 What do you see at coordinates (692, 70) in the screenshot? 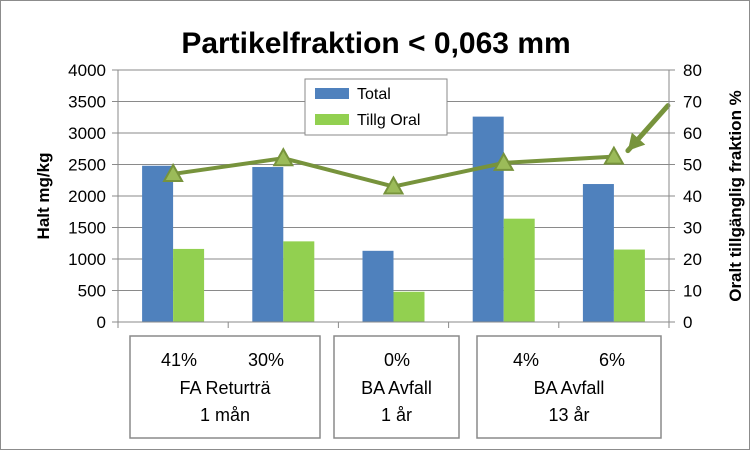
I see `y2-tick-label: 80` at bounding box center [692, 70].